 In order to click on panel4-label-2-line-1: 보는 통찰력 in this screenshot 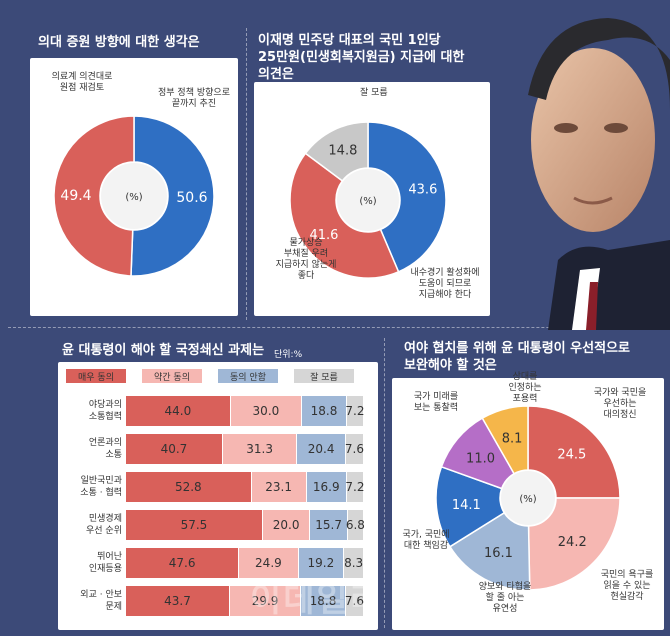, I will do `click(436, 408)`.